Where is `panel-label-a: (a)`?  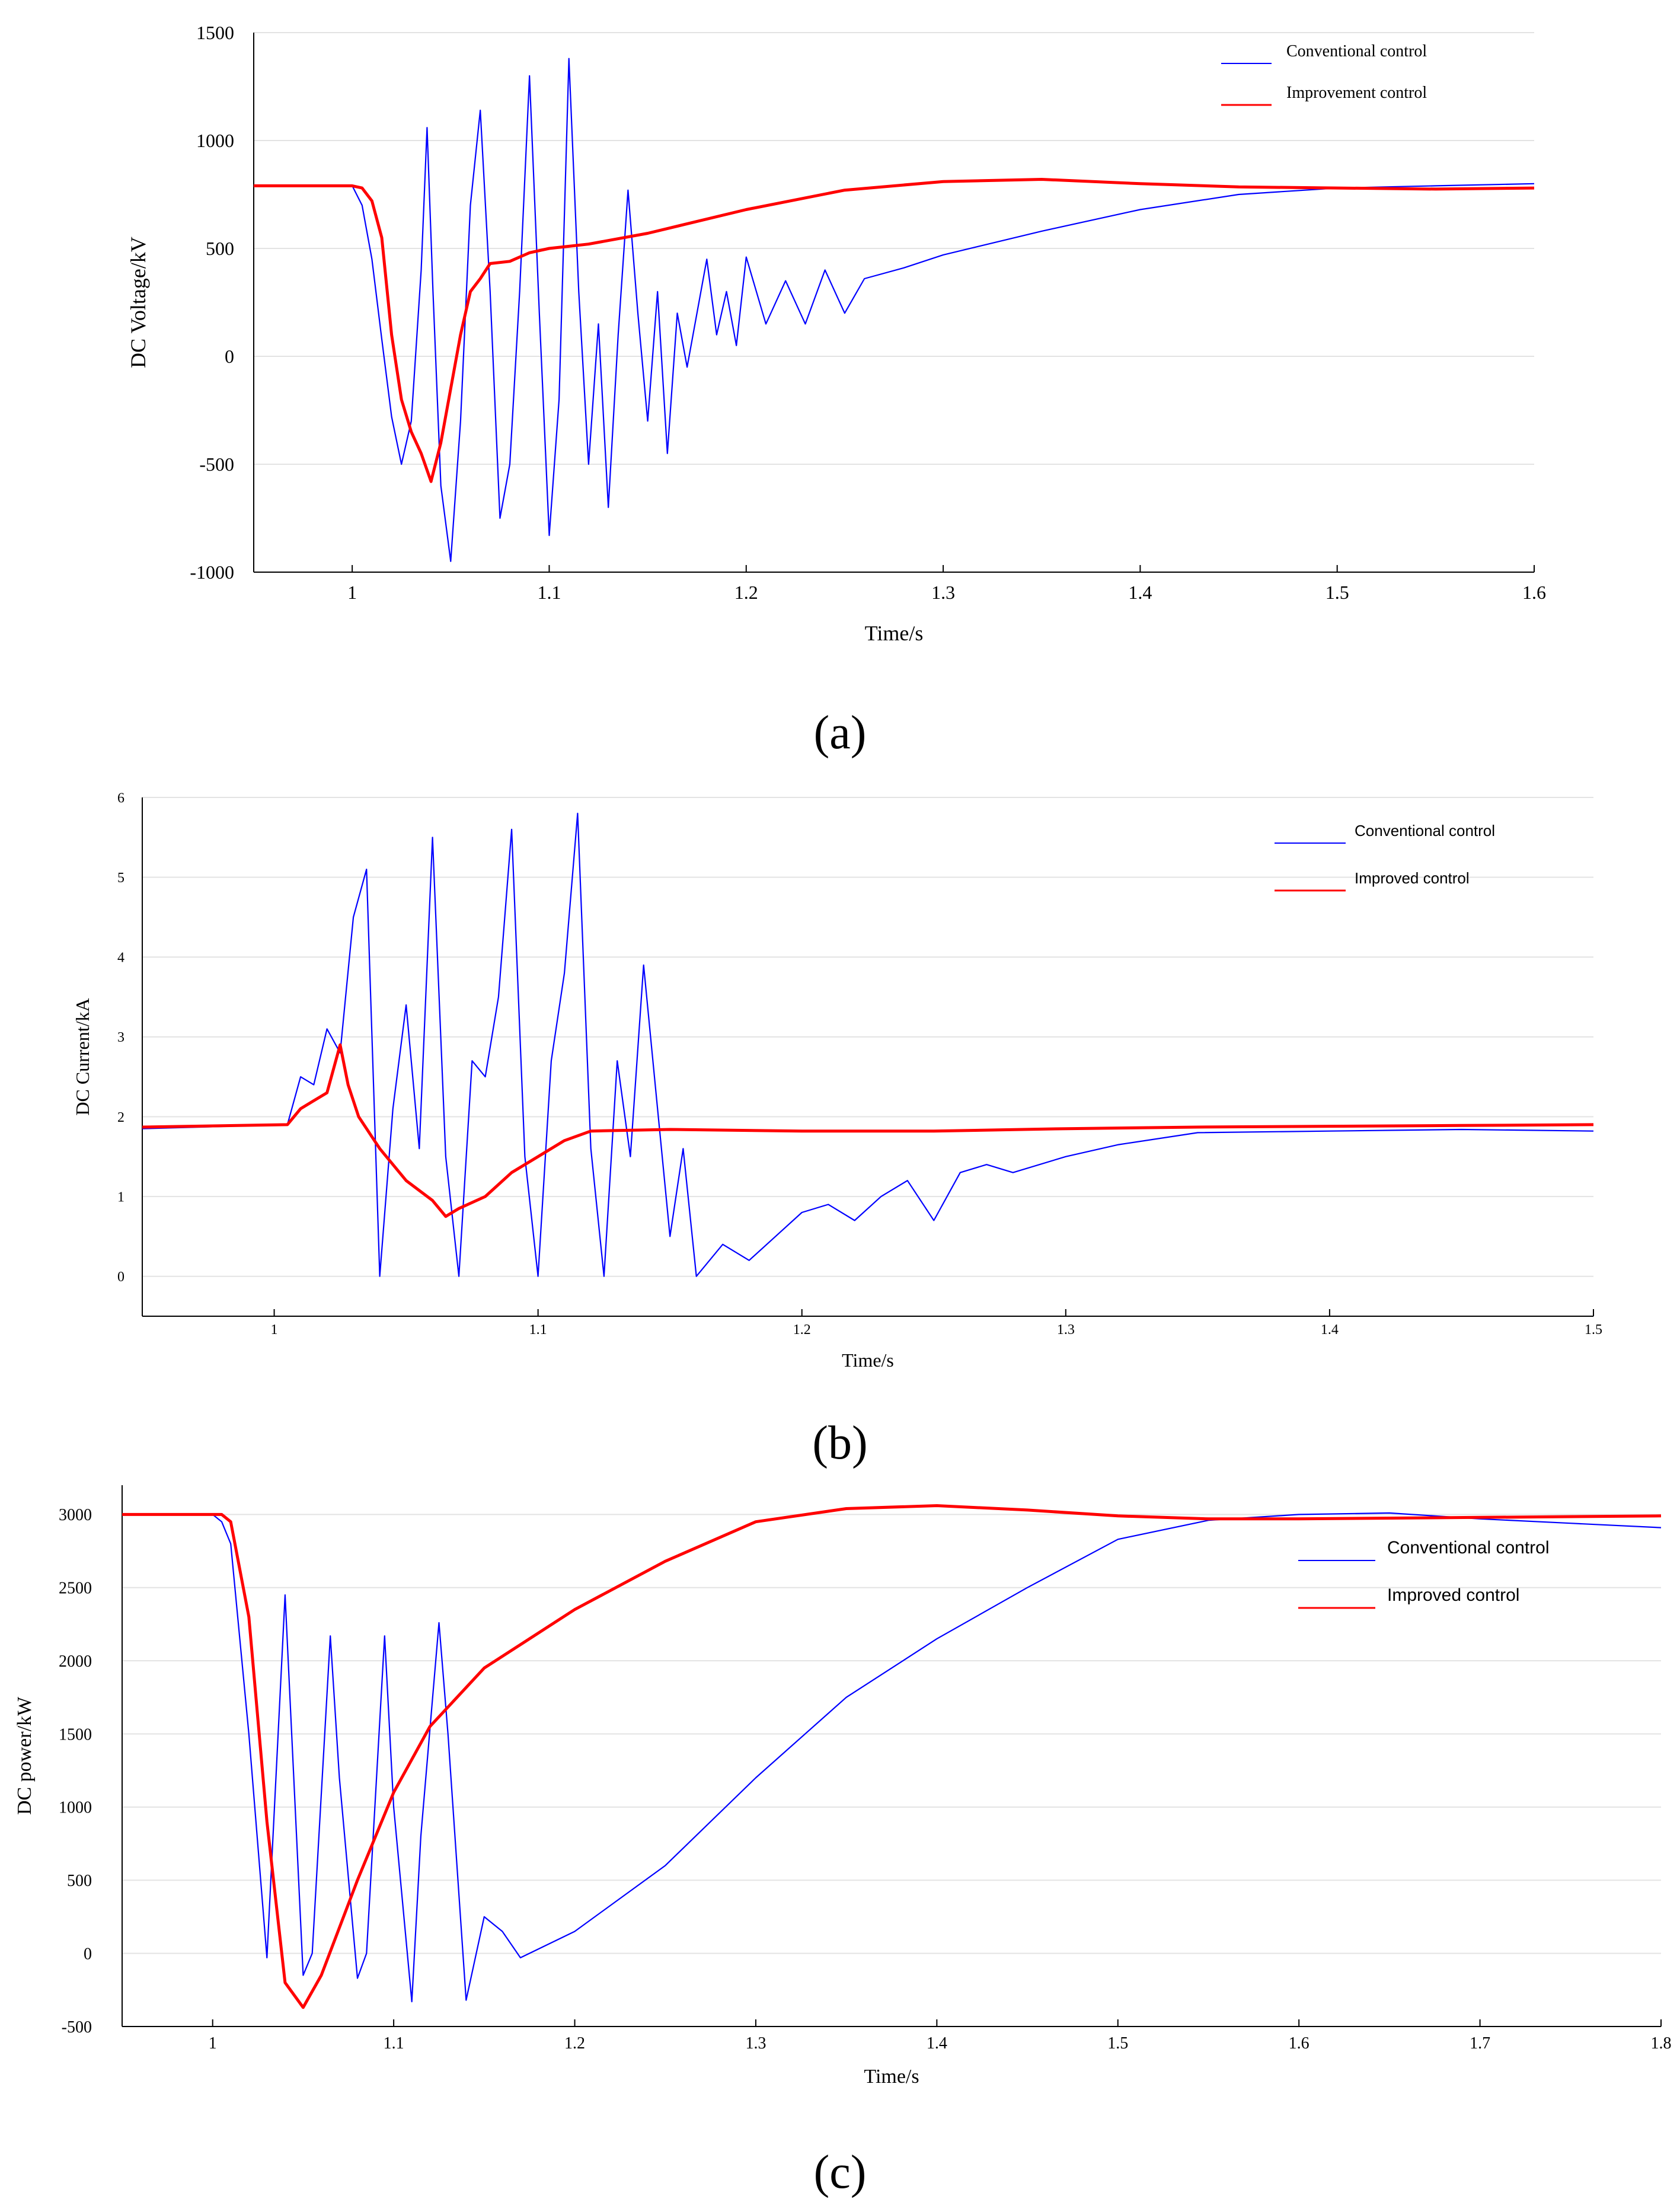 panel-label-a: (a) is located at coordinates (840, 733).